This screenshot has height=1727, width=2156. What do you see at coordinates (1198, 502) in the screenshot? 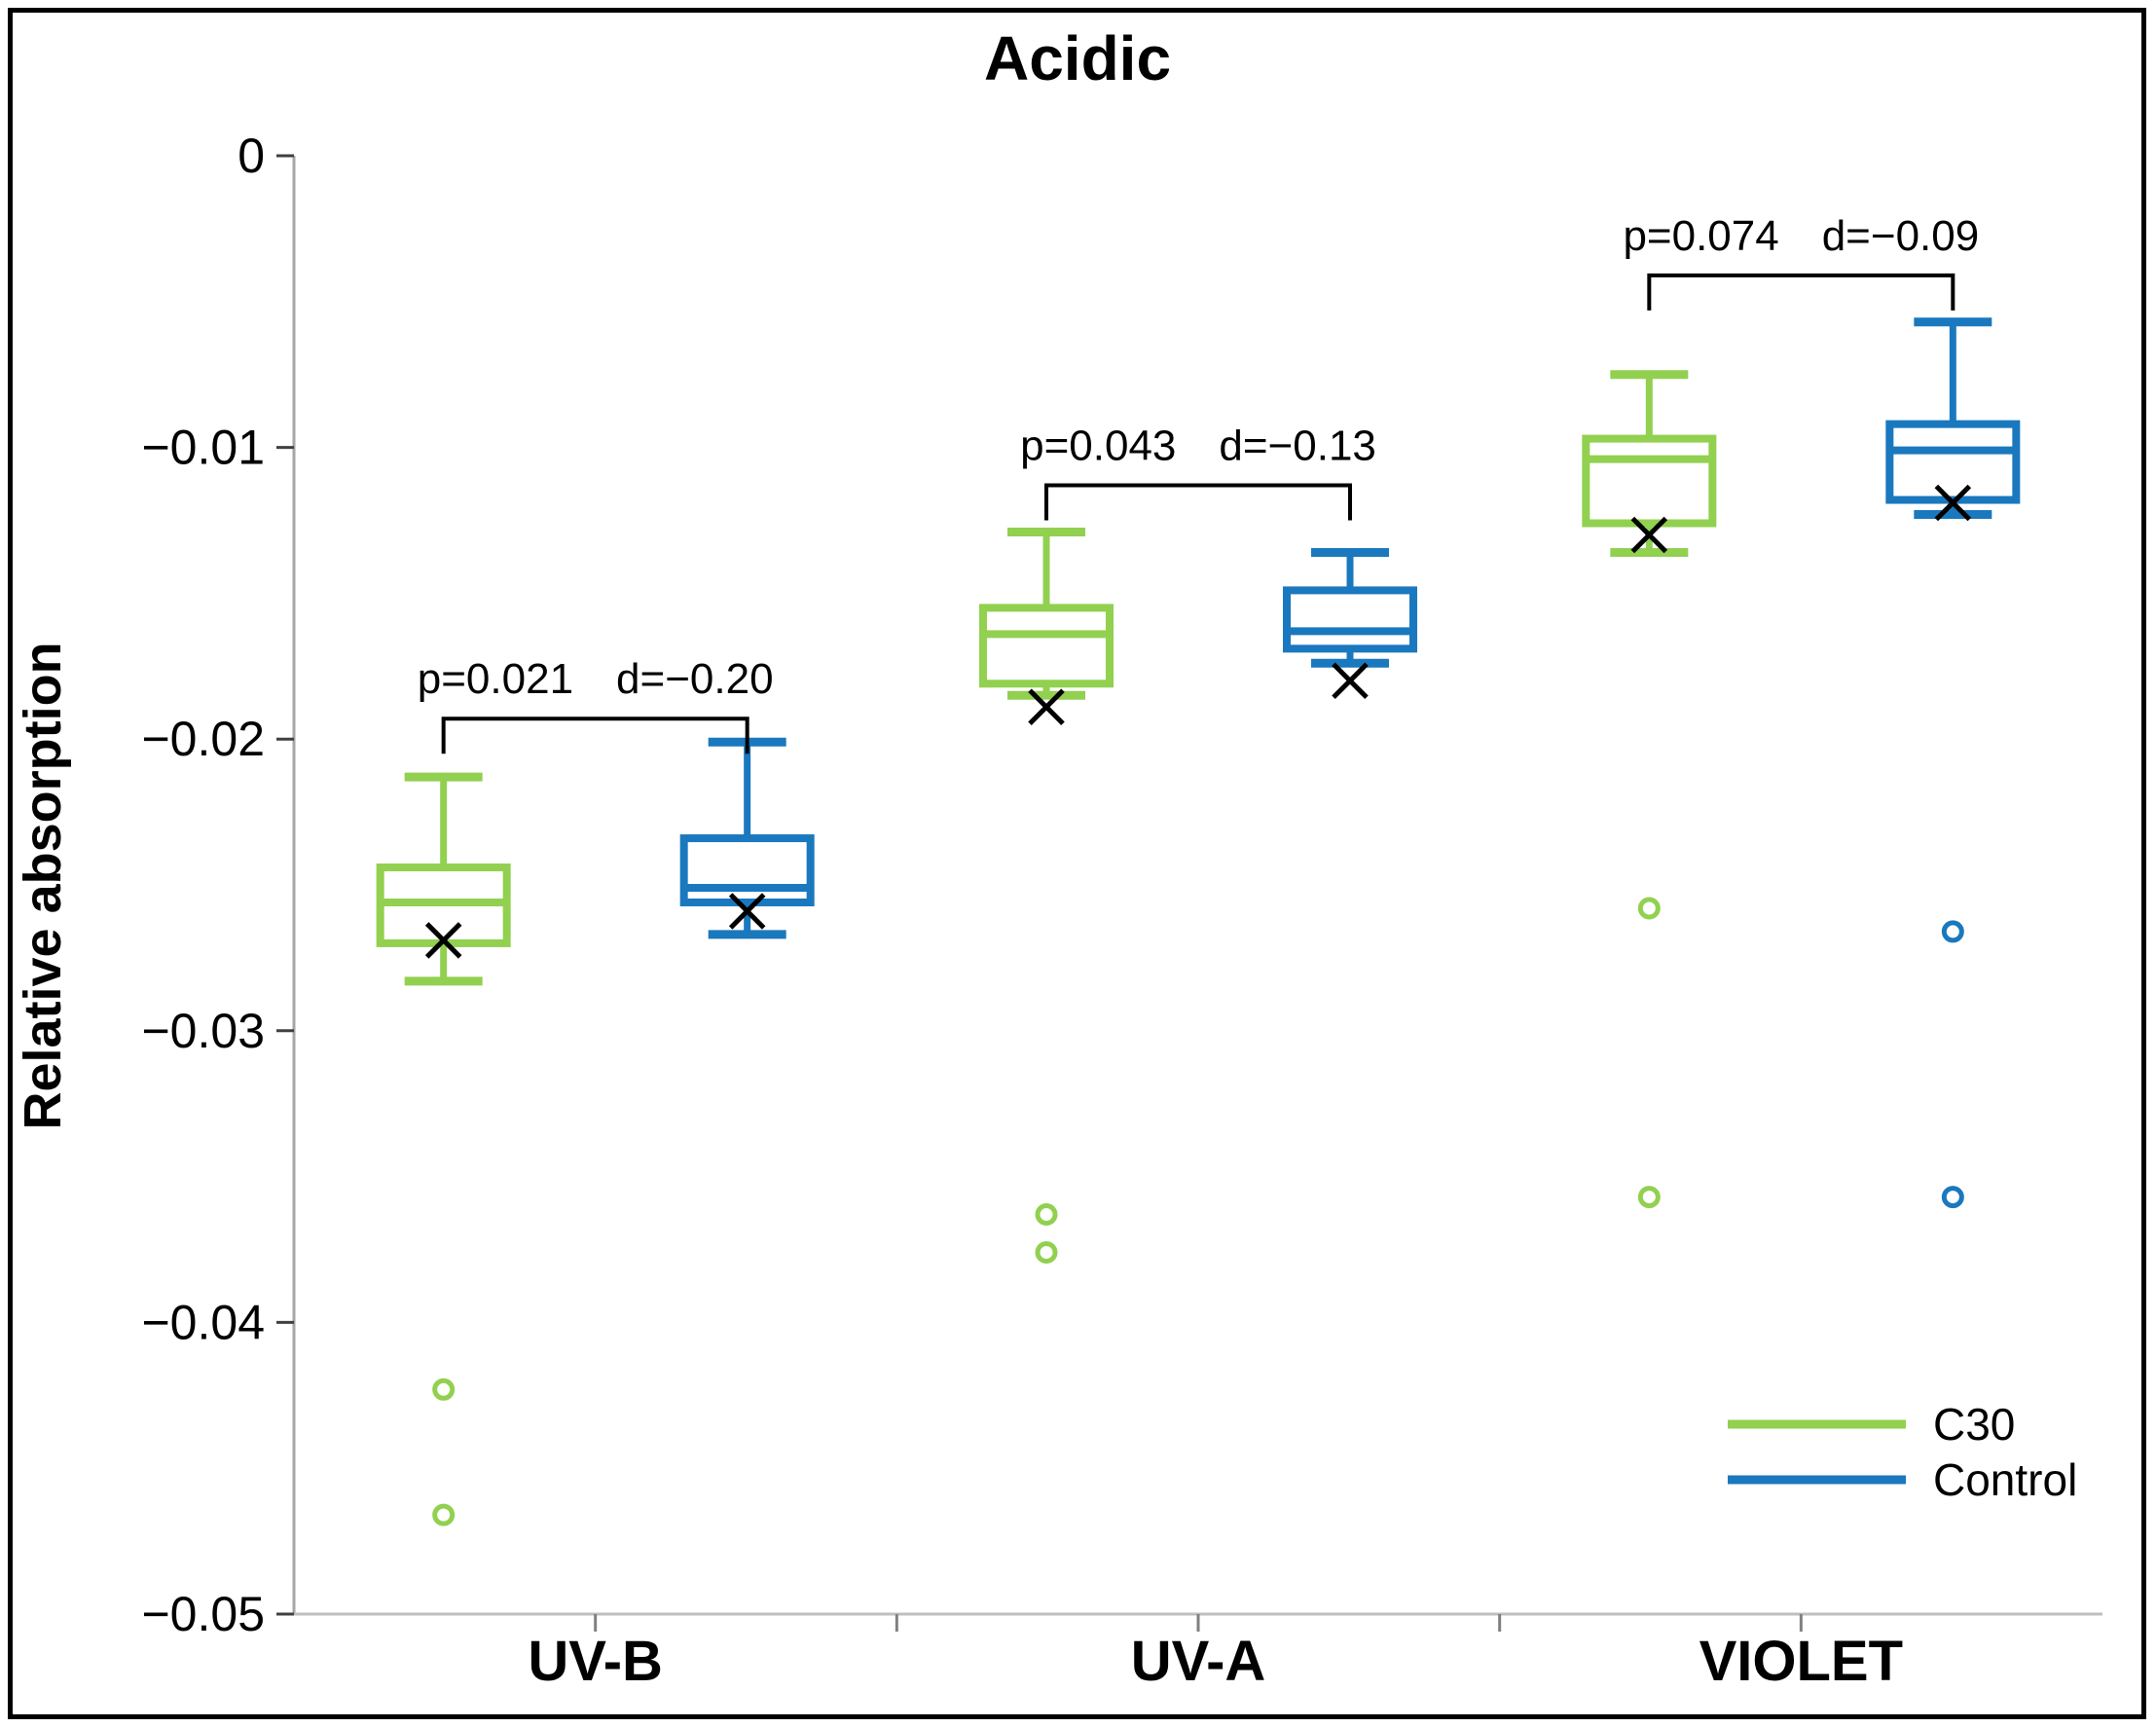
I see `bracket-uv-a` at bounding box center [1198, 502].